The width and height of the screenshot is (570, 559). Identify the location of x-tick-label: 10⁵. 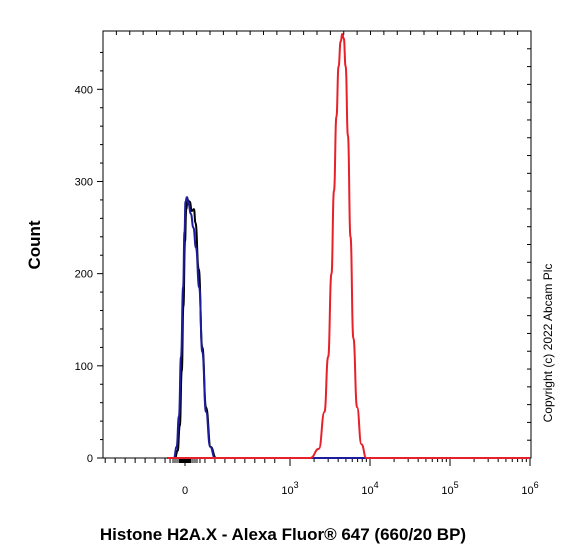
(449, 488).